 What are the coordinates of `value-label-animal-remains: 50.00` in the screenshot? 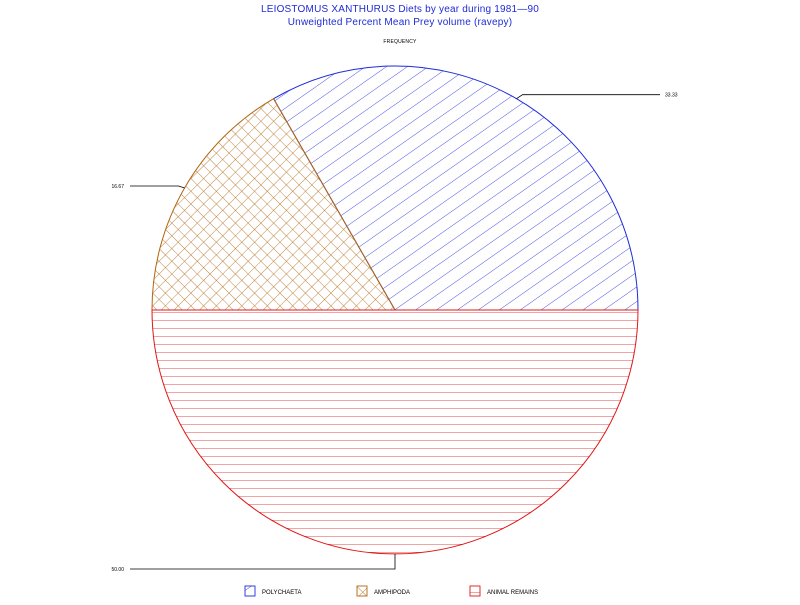 It's located at (117, 570).